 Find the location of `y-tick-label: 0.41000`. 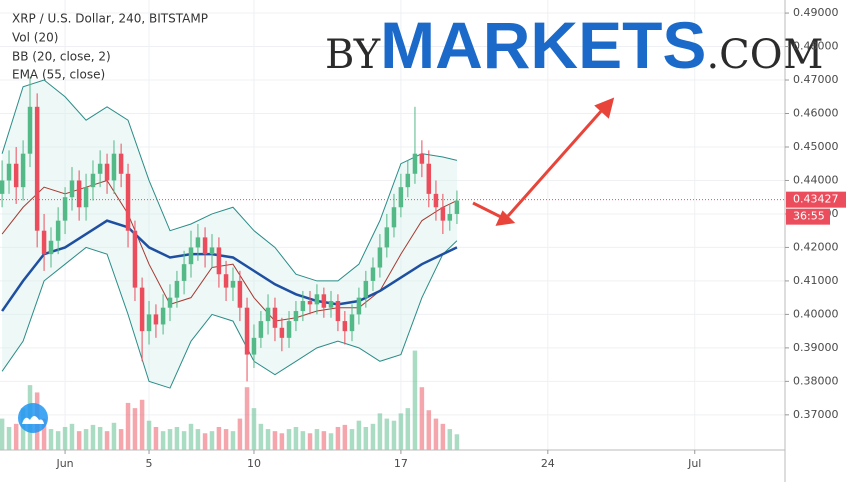

y-tick-label: 0.41000 is located at coordinates (816, 280).